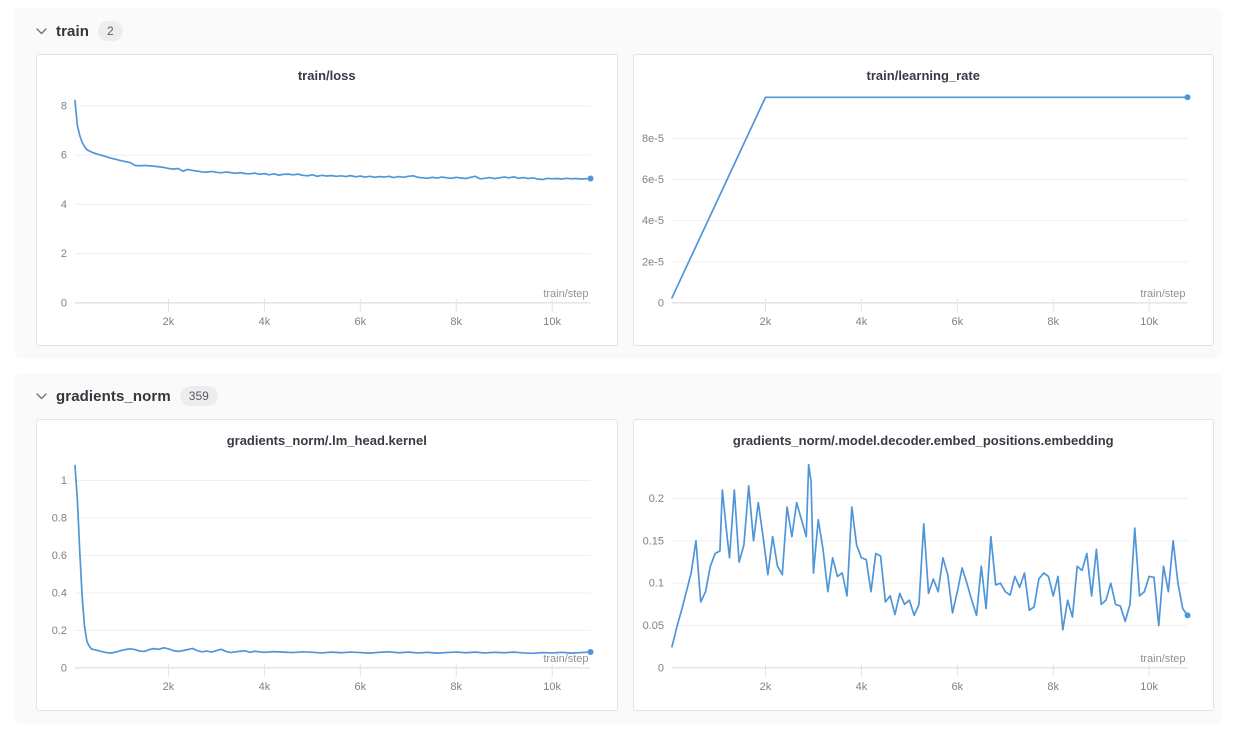 This screenshot has width=1236, height=738. I want to click on section-count-badge: 2, so click(110, 31).